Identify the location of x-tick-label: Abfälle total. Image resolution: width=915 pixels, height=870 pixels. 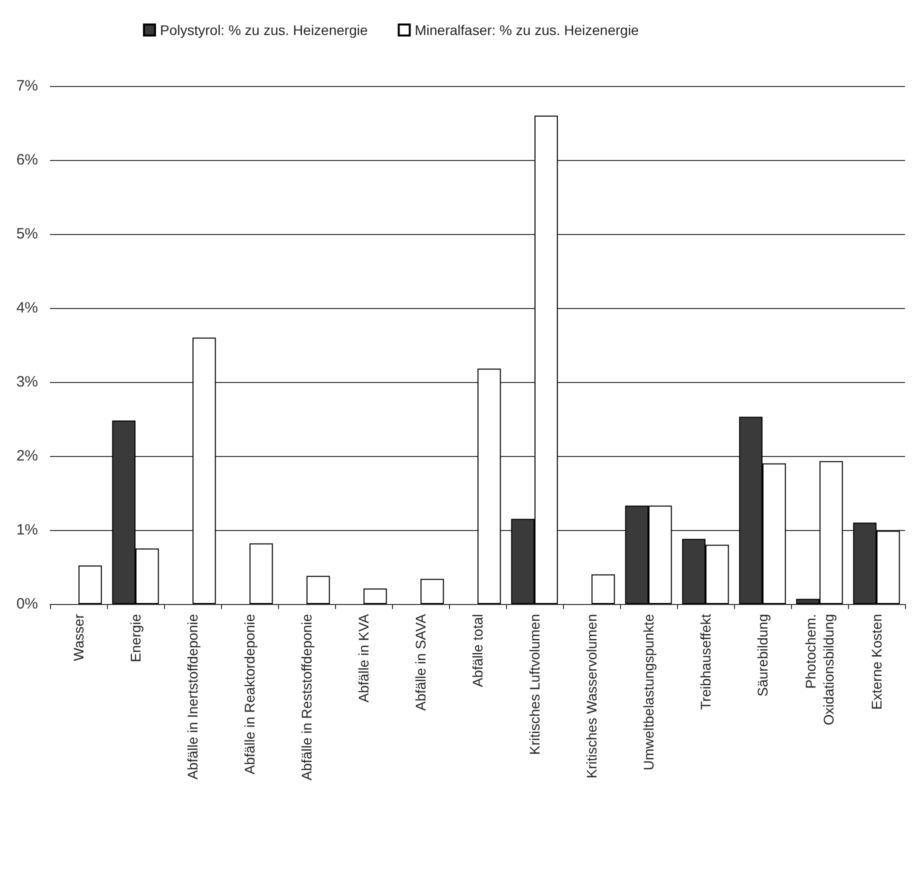
(478, 651).